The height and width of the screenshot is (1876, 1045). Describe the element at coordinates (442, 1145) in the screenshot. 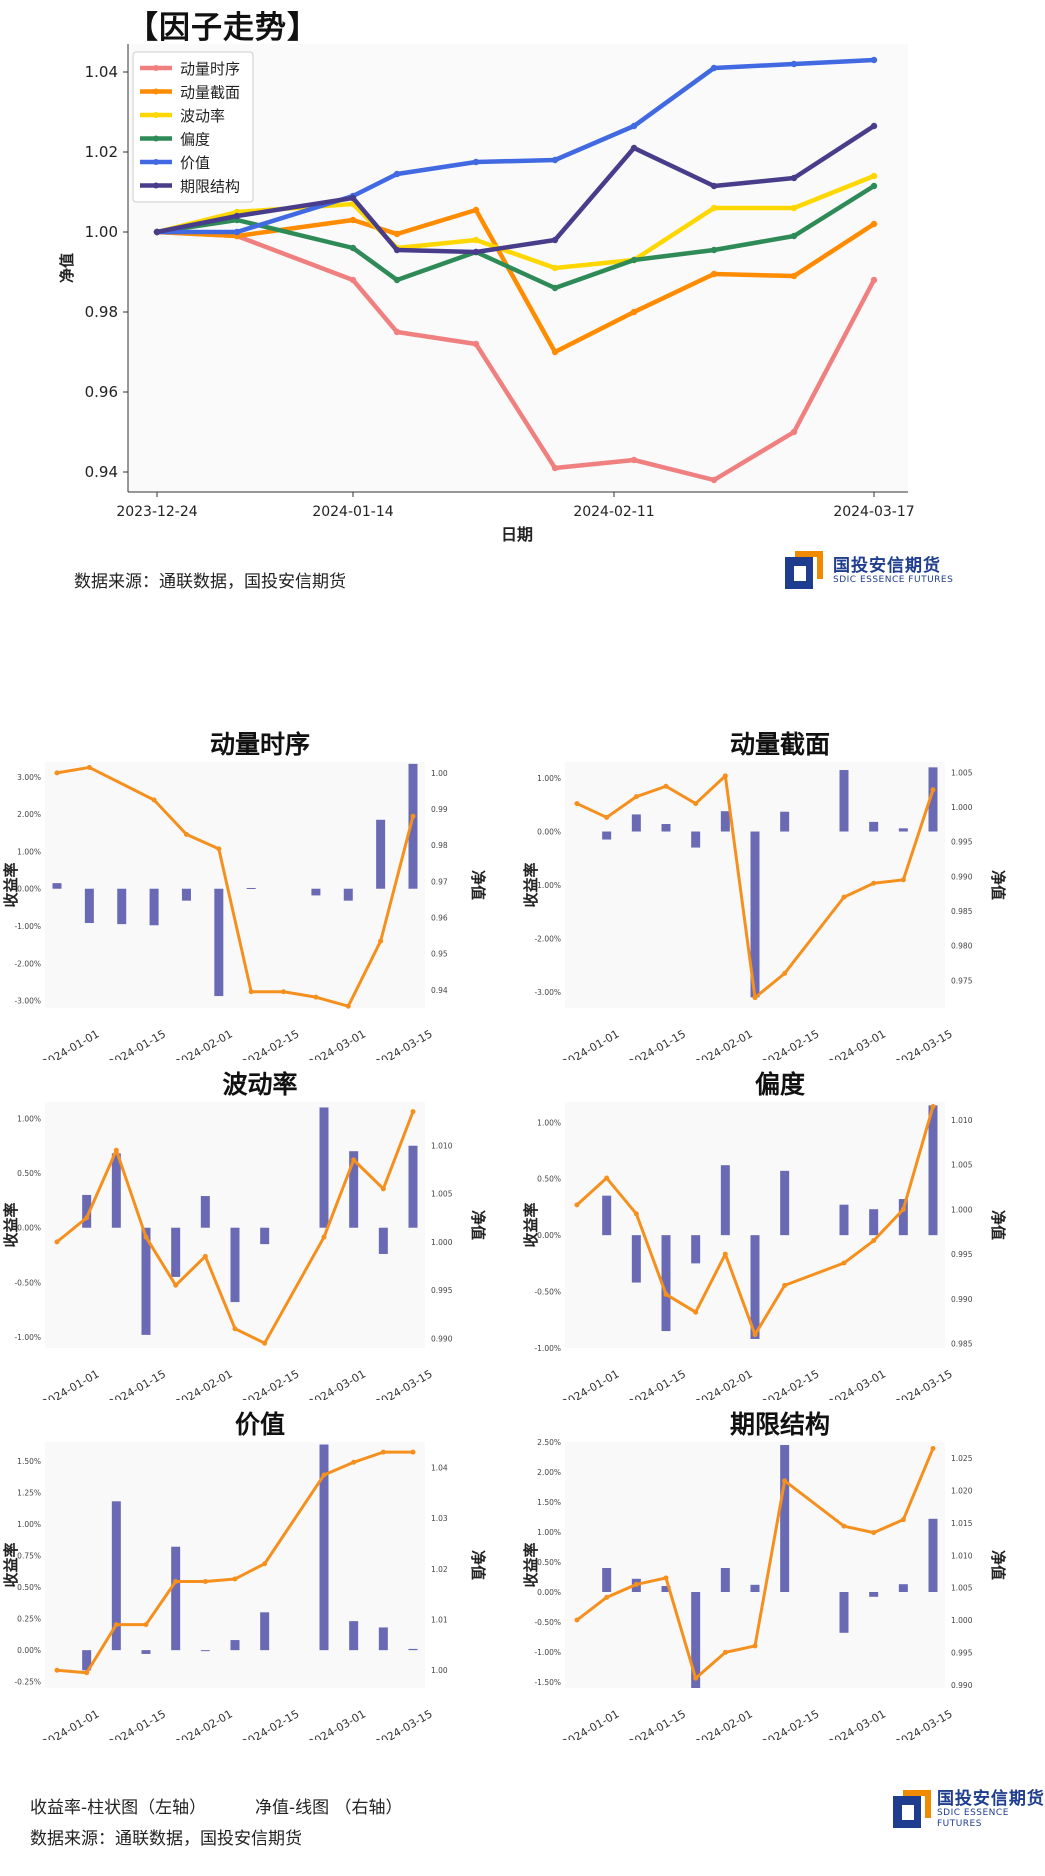

I see `y2-tick-label: 1.010` at that location.